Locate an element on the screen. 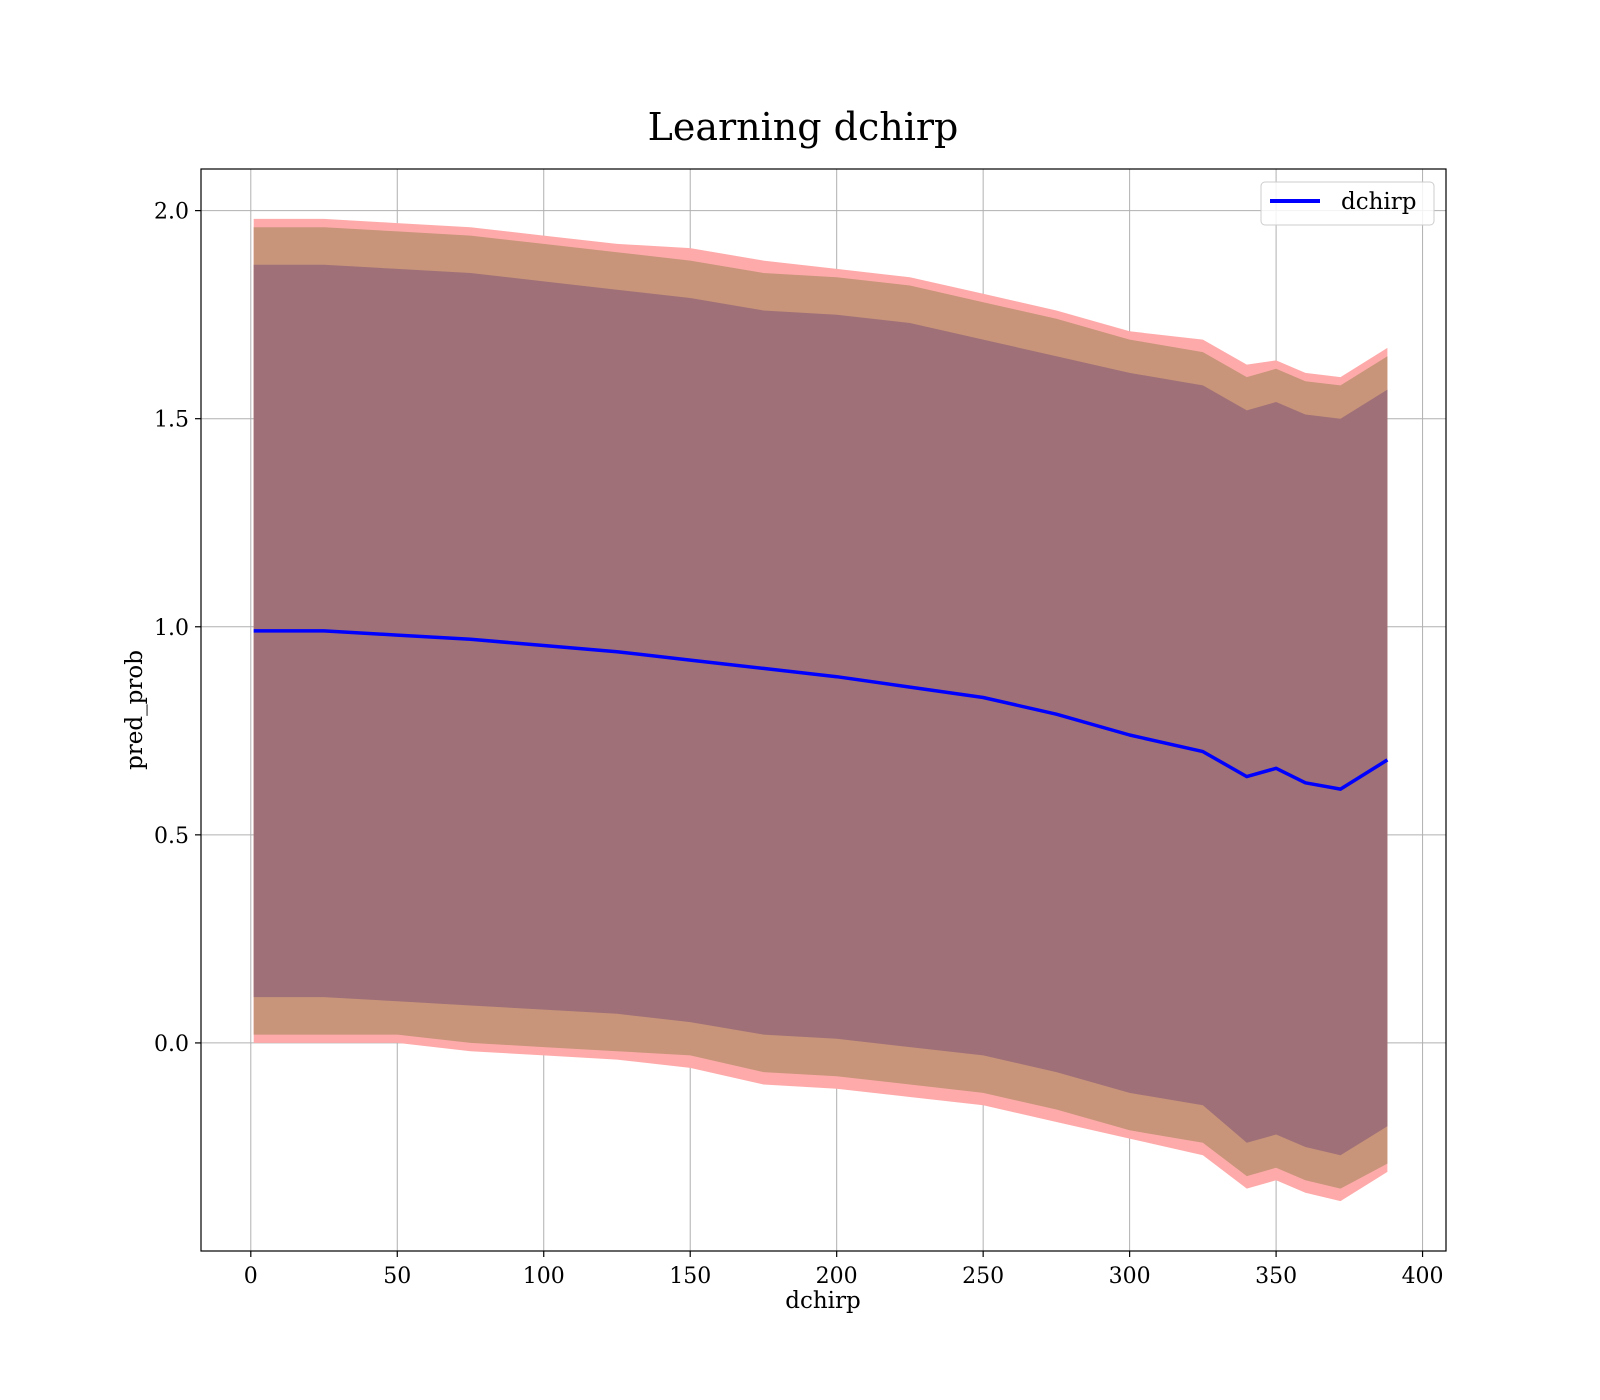  x-tick-label: 250 is located at coordinates (983, 1276).